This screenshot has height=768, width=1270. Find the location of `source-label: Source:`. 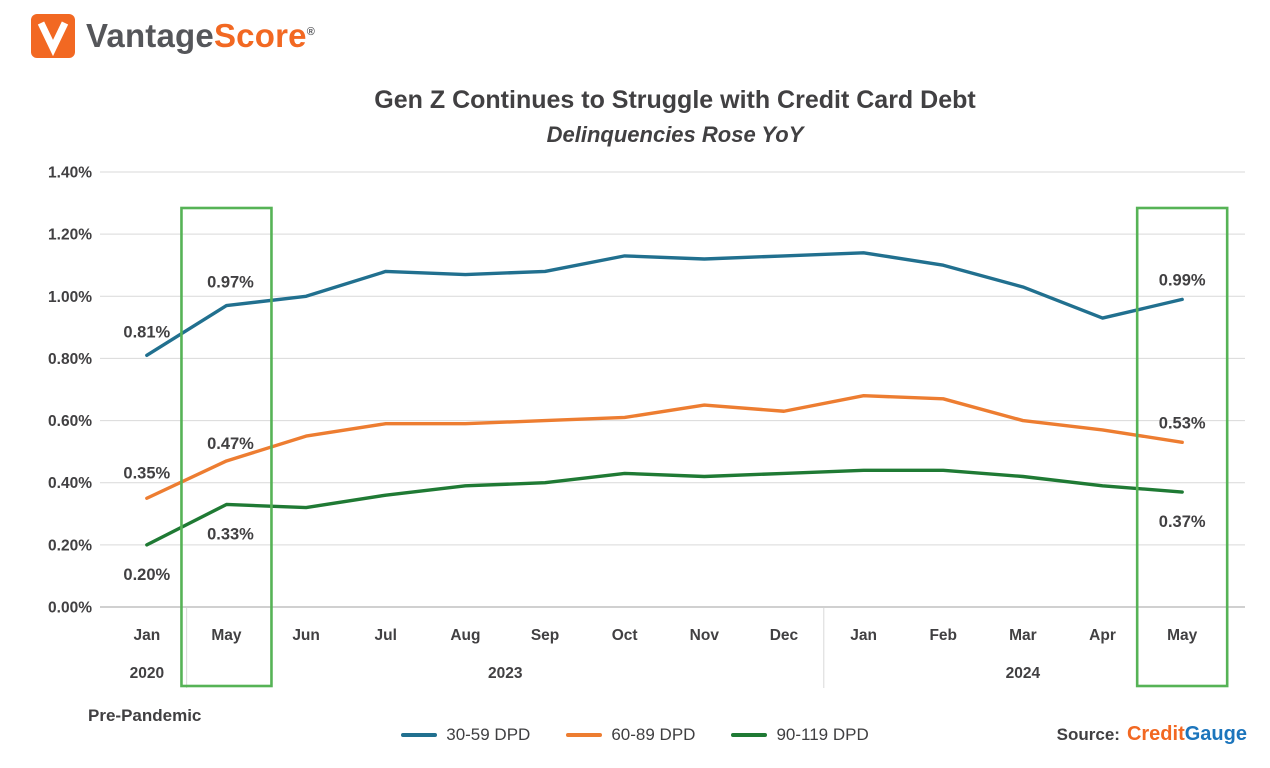

source-label: Source: is located at coordinates (1088, 734).